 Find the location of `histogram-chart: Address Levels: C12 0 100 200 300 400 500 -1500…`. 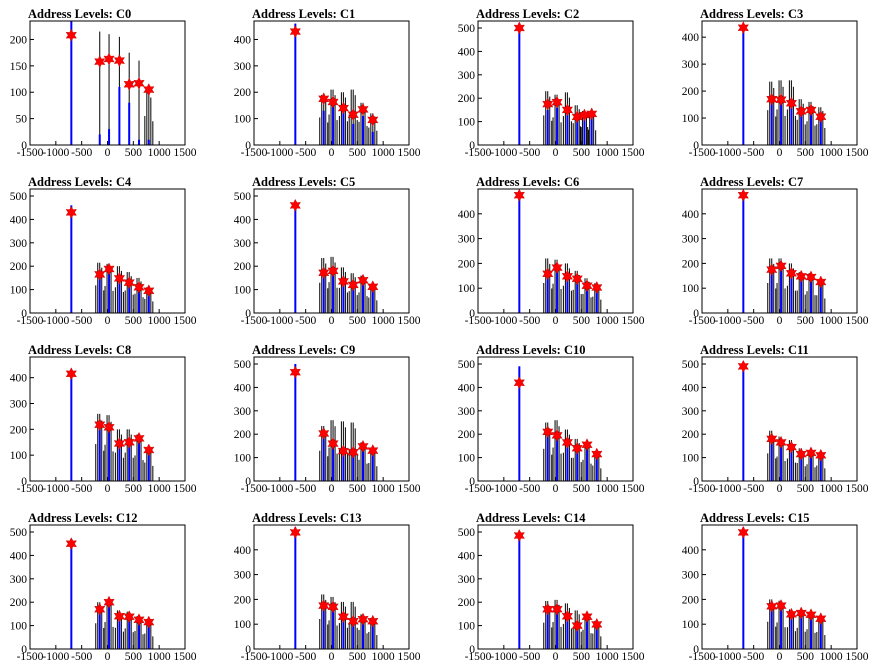

histogram-chart: Address Levels: C12 0 100 200 300 400 500 -1500… is located at coordinates (103, 587).